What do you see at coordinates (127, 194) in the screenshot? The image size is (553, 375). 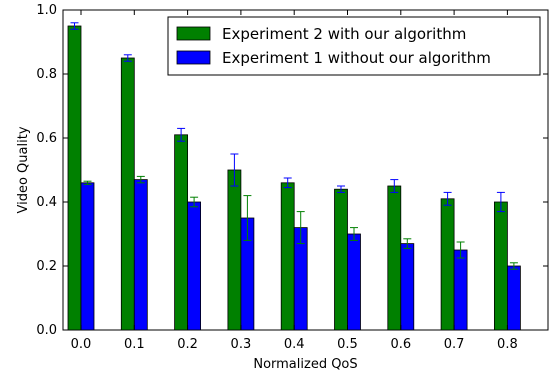 I see `bar-experiment-2-0.1` at bounding box center [127, 194].